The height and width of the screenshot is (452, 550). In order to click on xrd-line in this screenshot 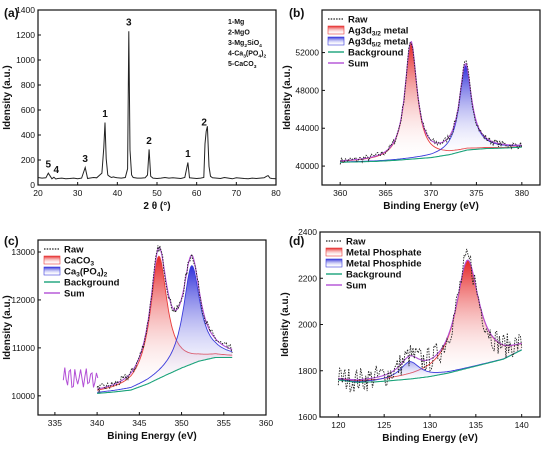, I will do `click(157, 105)`.